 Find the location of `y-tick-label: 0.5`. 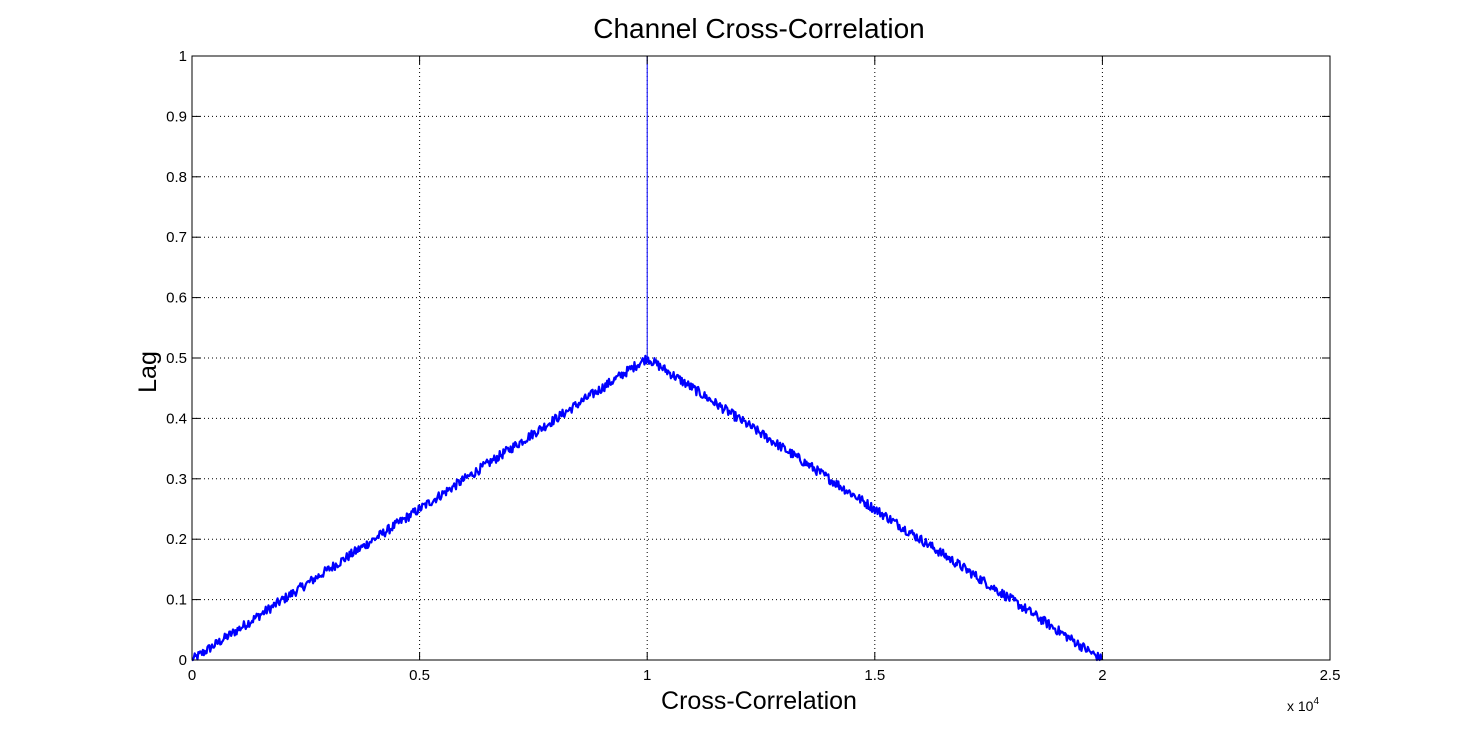

y-tick-label: 0.5 is located at coordinates (176, 358).